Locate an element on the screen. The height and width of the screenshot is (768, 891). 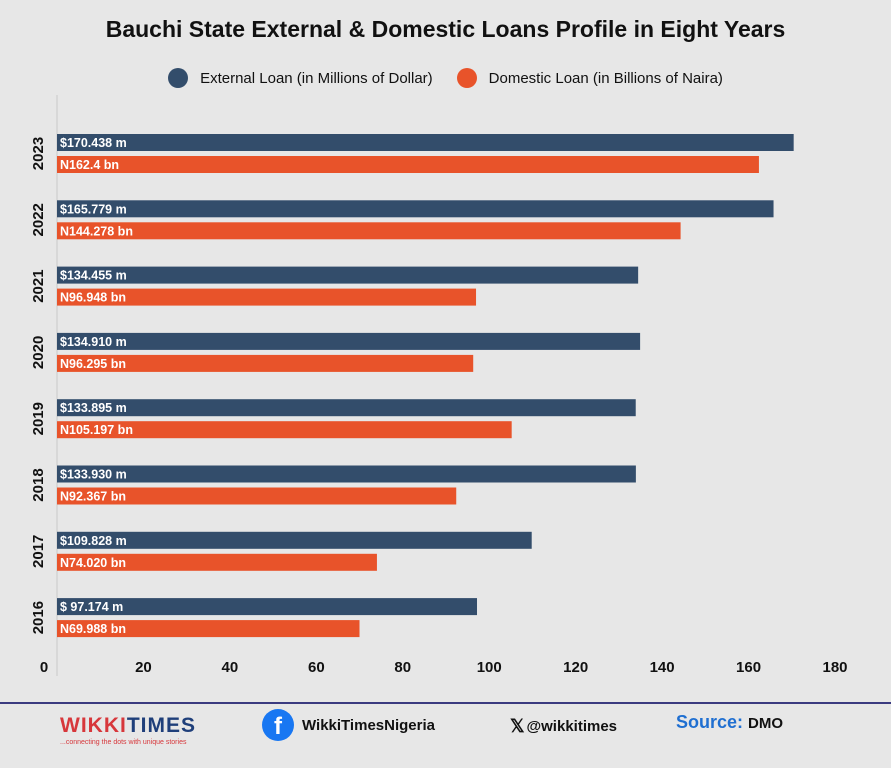
legend-item-domestic: Domestic Loan (in Billions of Naira) is located at coordinates (589, 78).